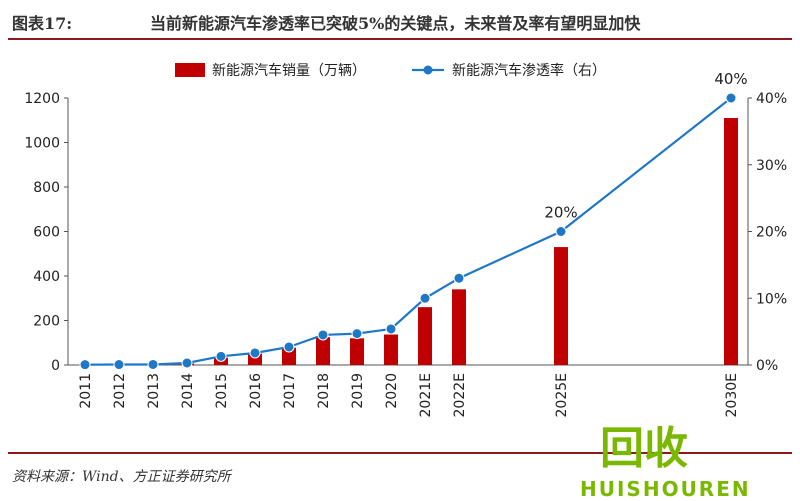  What do you see at coordinates (42, 99) in the screenshot?
I see `left-tick-label: 1200` at bounding box center [42, 99].